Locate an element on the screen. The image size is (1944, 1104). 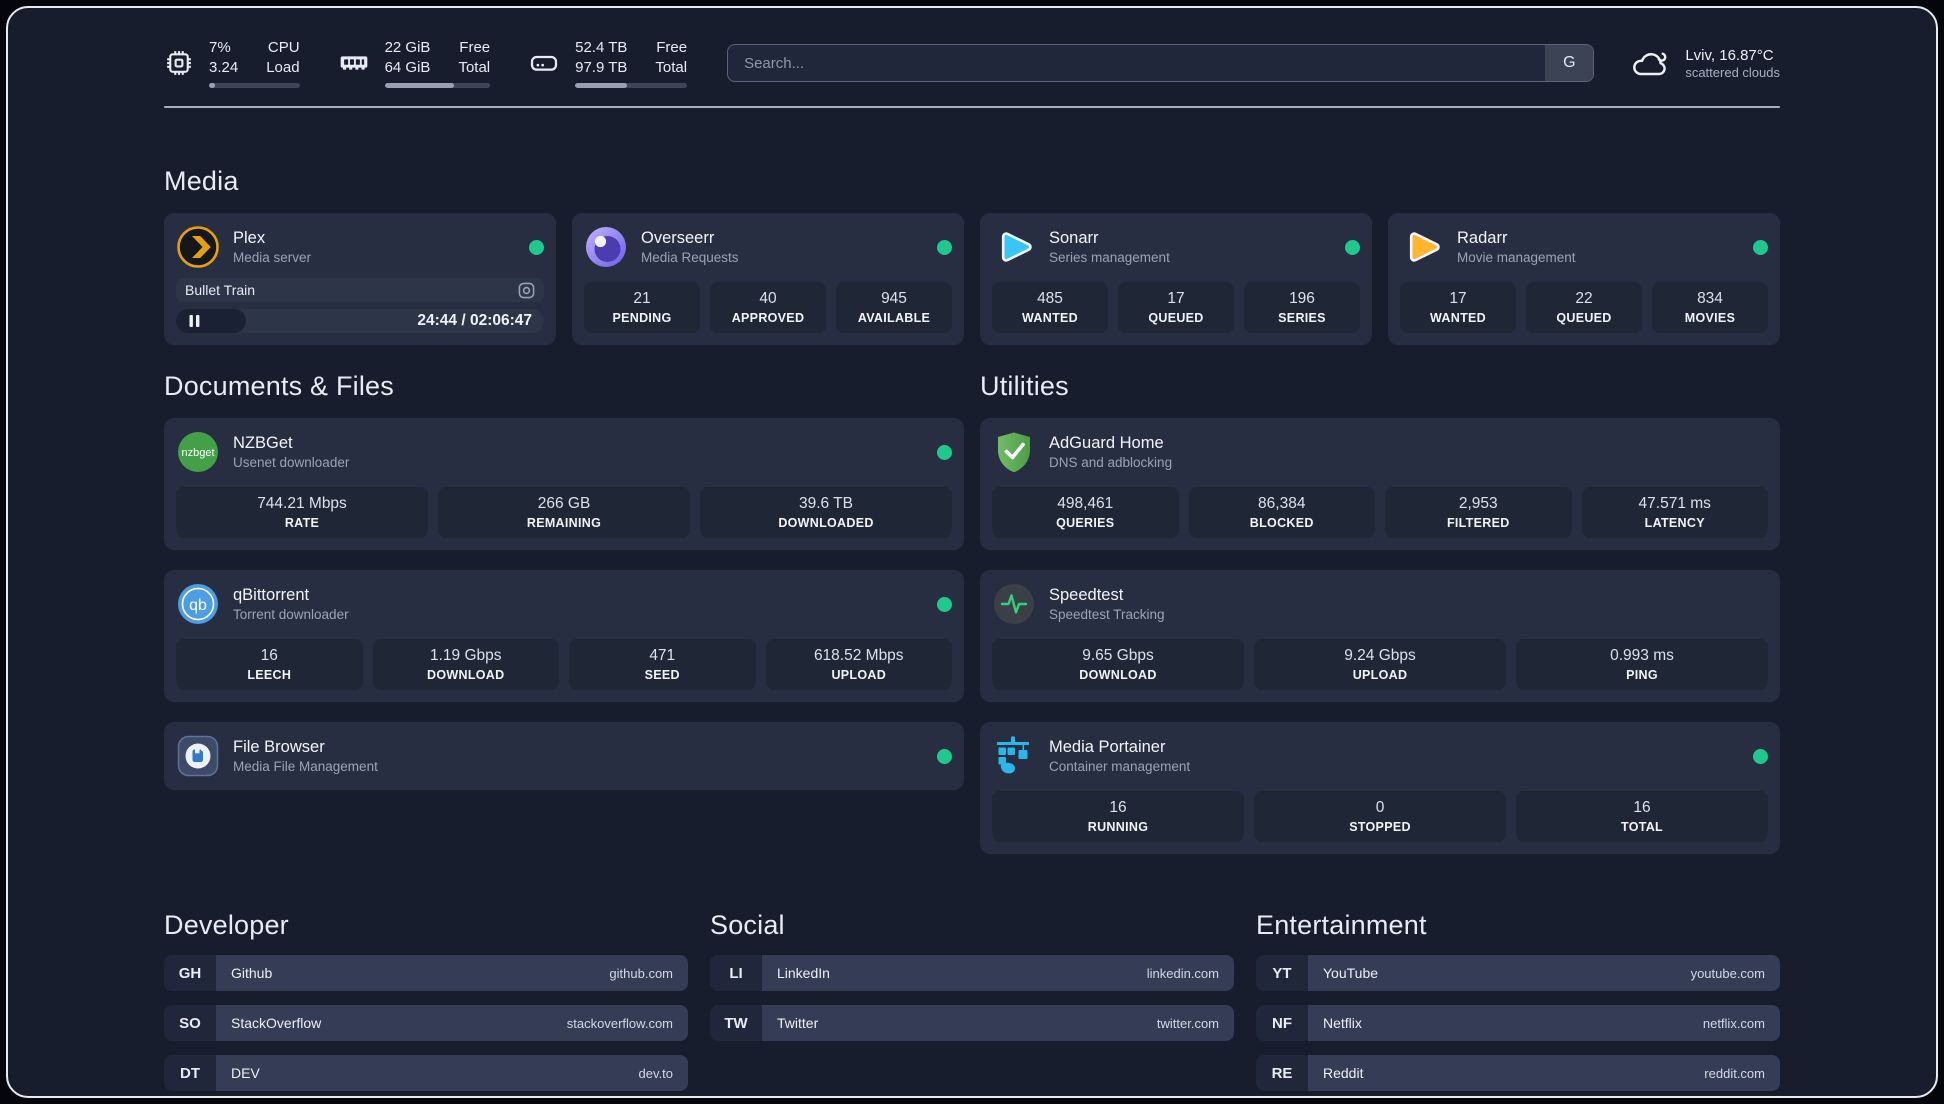
memory-total-value: 64 GiB is located at coordinates (407, 67).